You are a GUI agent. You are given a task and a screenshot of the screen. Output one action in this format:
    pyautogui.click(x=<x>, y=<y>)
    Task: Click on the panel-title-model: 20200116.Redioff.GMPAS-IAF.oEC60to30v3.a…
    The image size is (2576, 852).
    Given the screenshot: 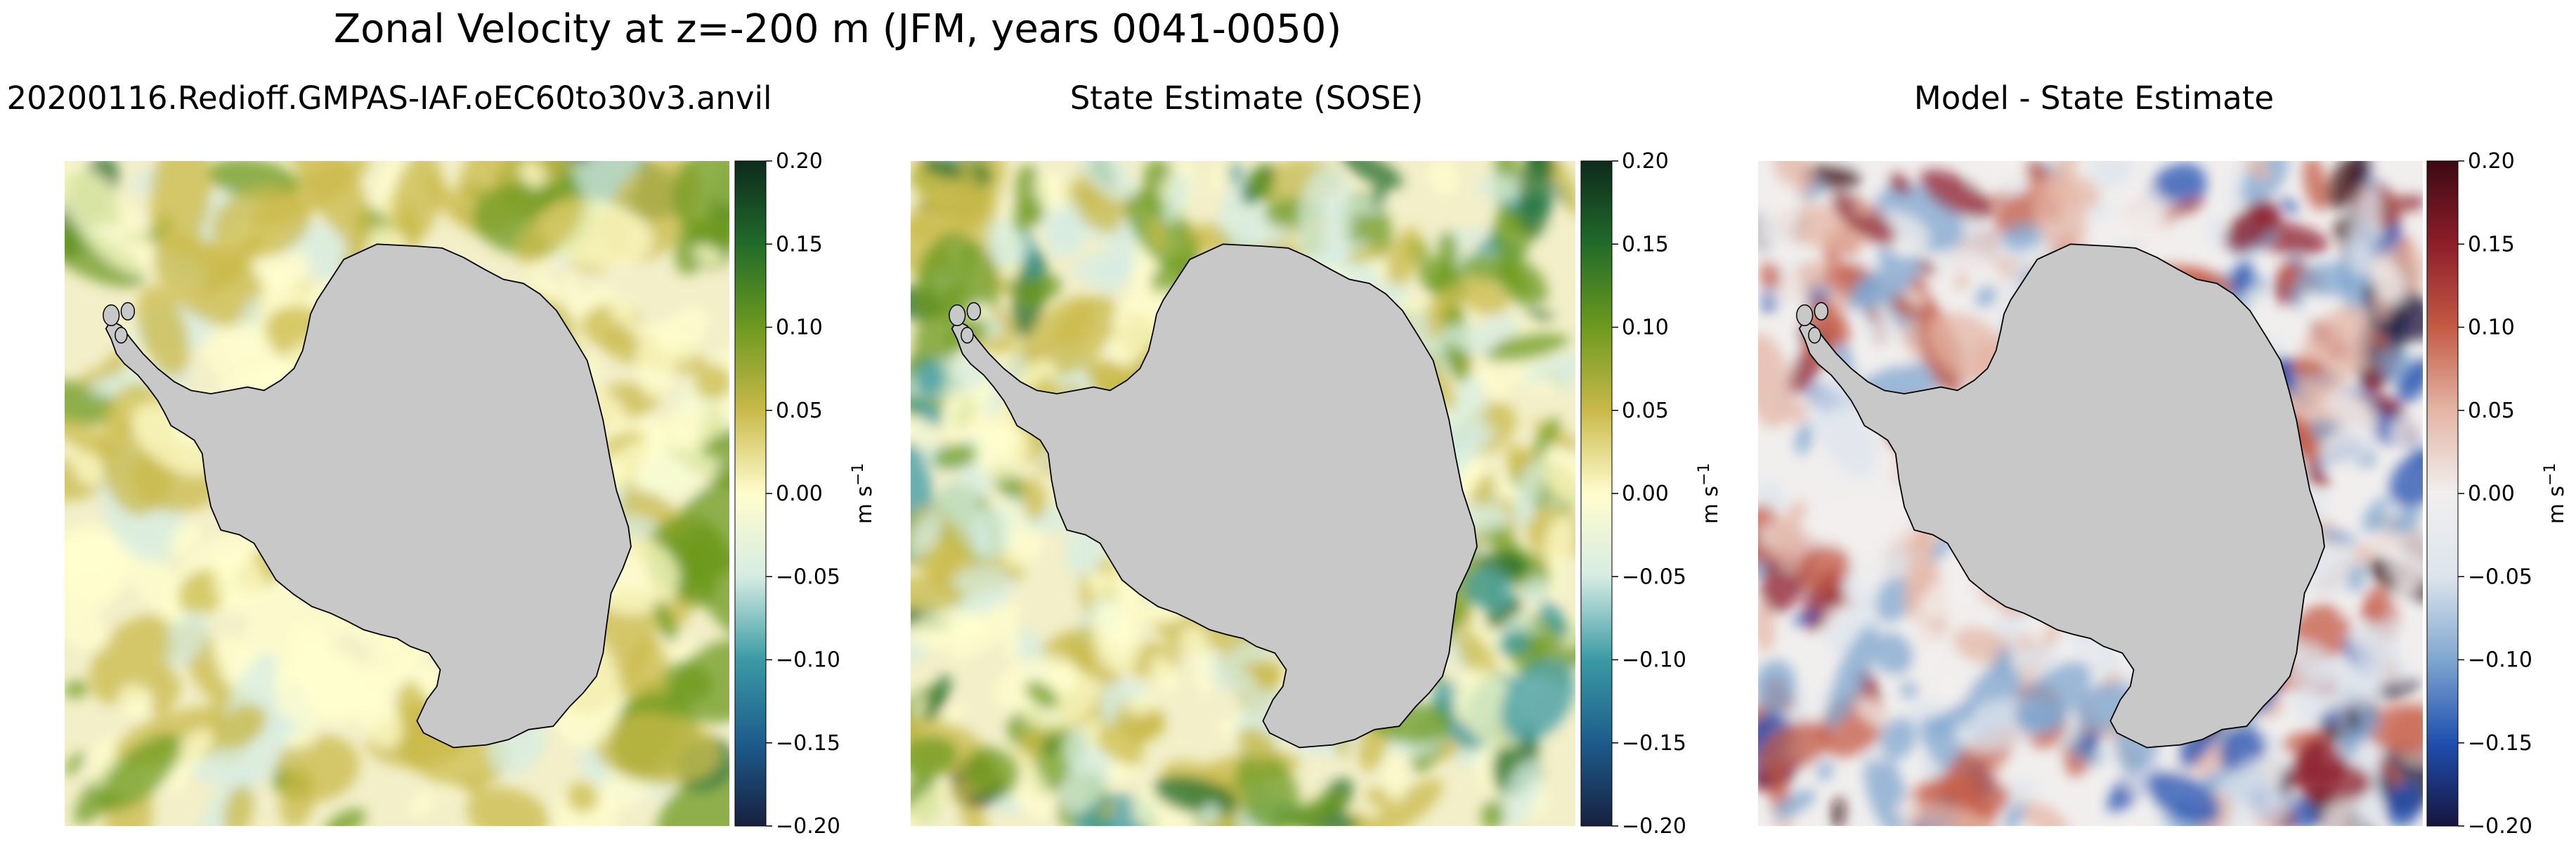 What is the action you would take?
    pyautogui.click(x=389, y=98)
    